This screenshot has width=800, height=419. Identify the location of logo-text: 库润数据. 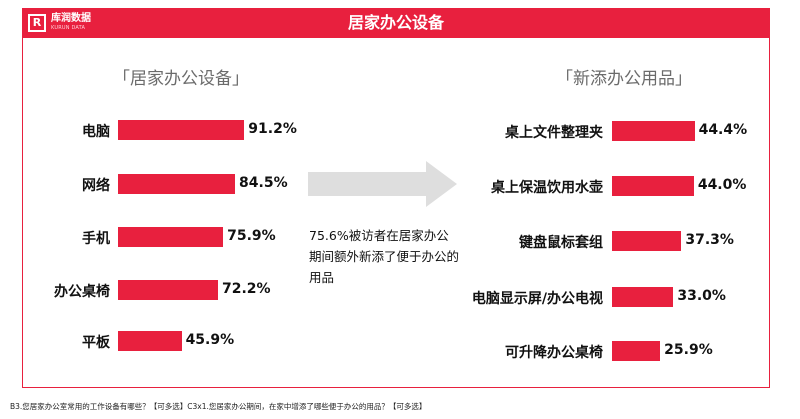
(71, 18).